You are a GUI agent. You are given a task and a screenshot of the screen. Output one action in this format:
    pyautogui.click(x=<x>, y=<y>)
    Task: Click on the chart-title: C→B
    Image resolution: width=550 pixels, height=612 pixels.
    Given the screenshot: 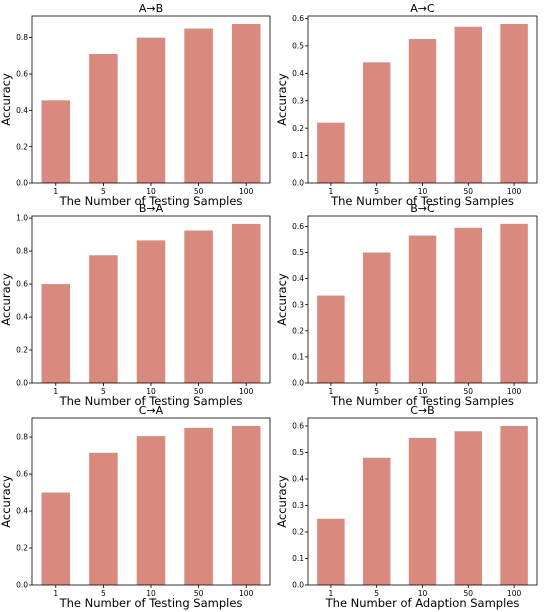 What is the action you would take?
    pyautogui.click(x=422, y=410)
    